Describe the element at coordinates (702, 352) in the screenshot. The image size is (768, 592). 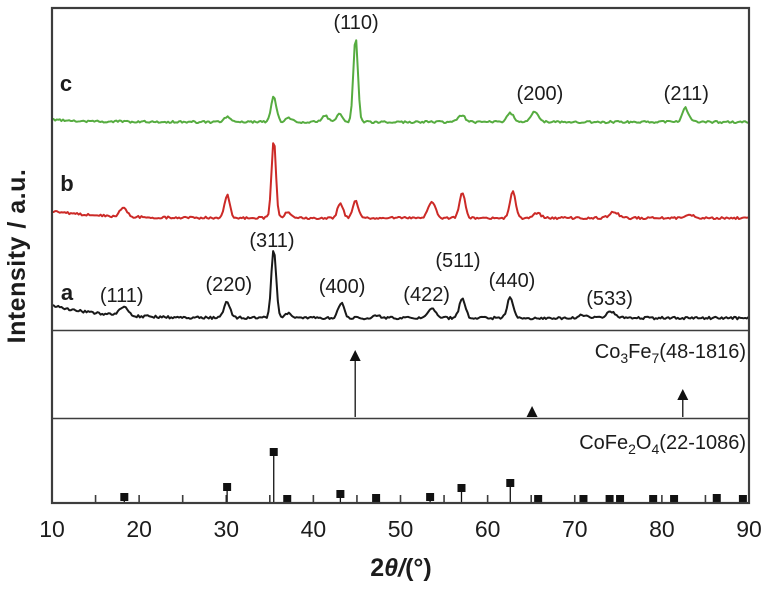
I see `ref-label-part: (48-1816)` at that location.